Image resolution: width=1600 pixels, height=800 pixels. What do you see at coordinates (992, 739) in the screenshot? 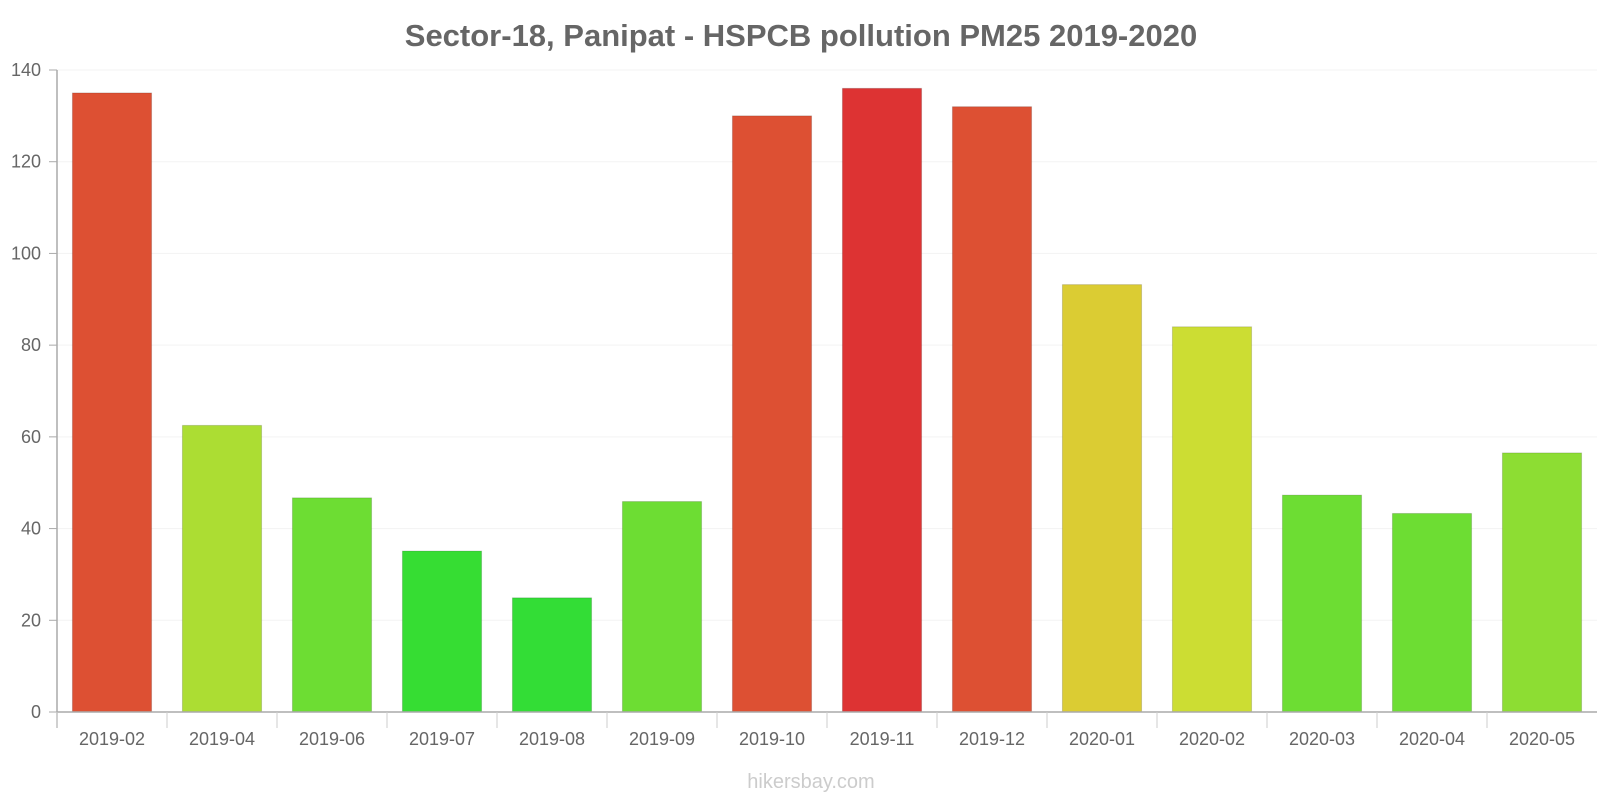
I see `x-tick-label: 2019-12` at bounding box center [992, 739].